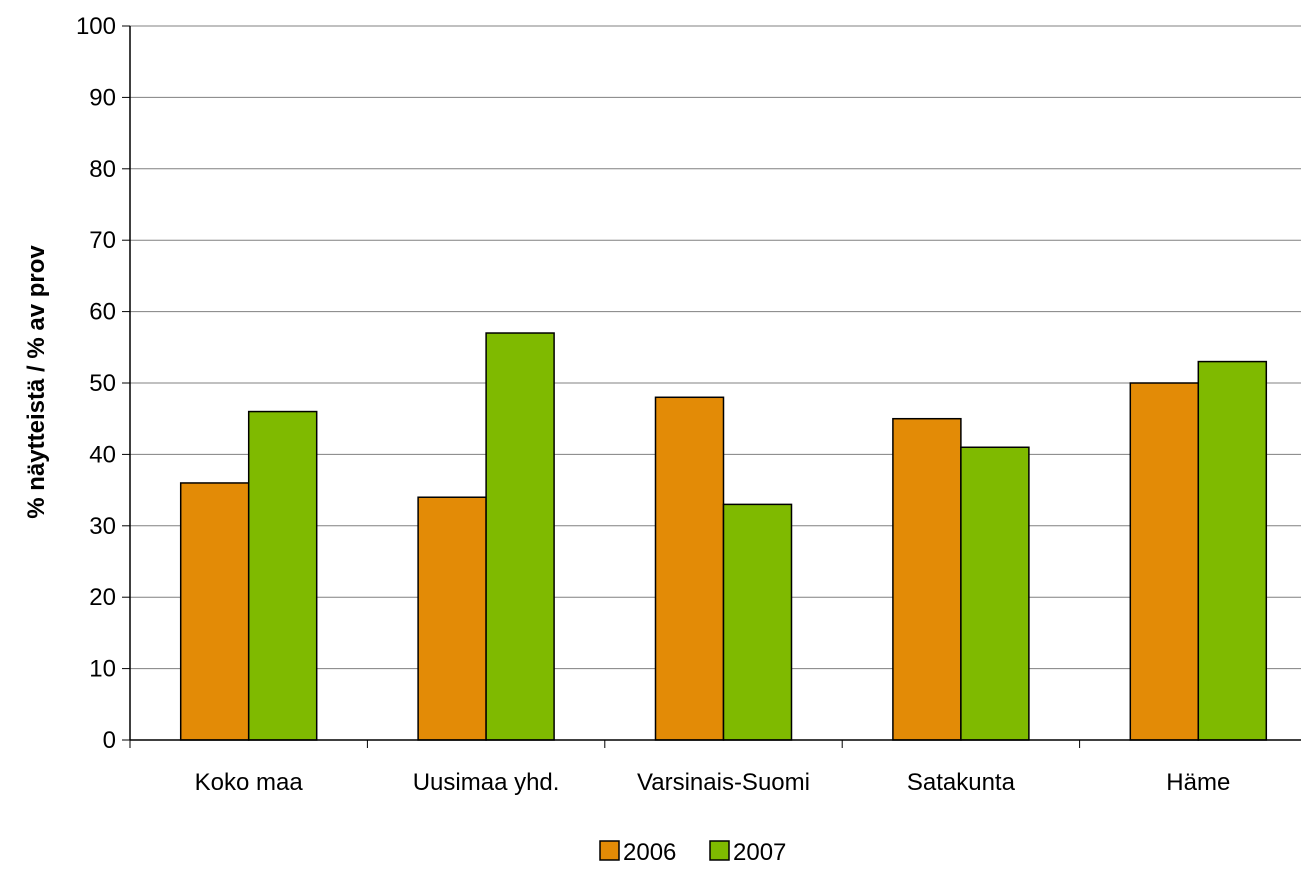  I want to click on x-tick-label: Häme, so click(1198, 782).